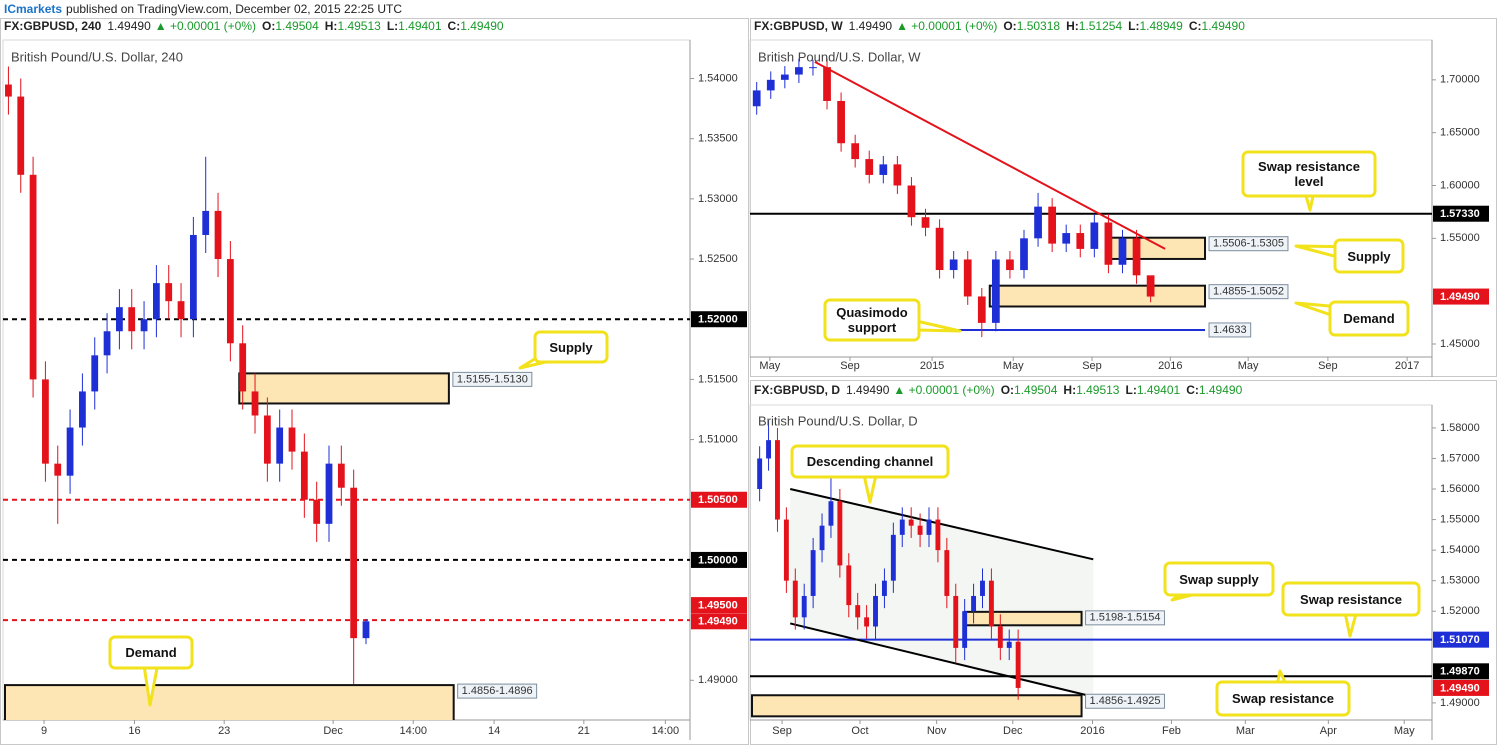  What do you see at coordinates (1460, 458) in the screenshot?
I see `y-tick-label: 1.57000` at bounding box center [1460, 458].